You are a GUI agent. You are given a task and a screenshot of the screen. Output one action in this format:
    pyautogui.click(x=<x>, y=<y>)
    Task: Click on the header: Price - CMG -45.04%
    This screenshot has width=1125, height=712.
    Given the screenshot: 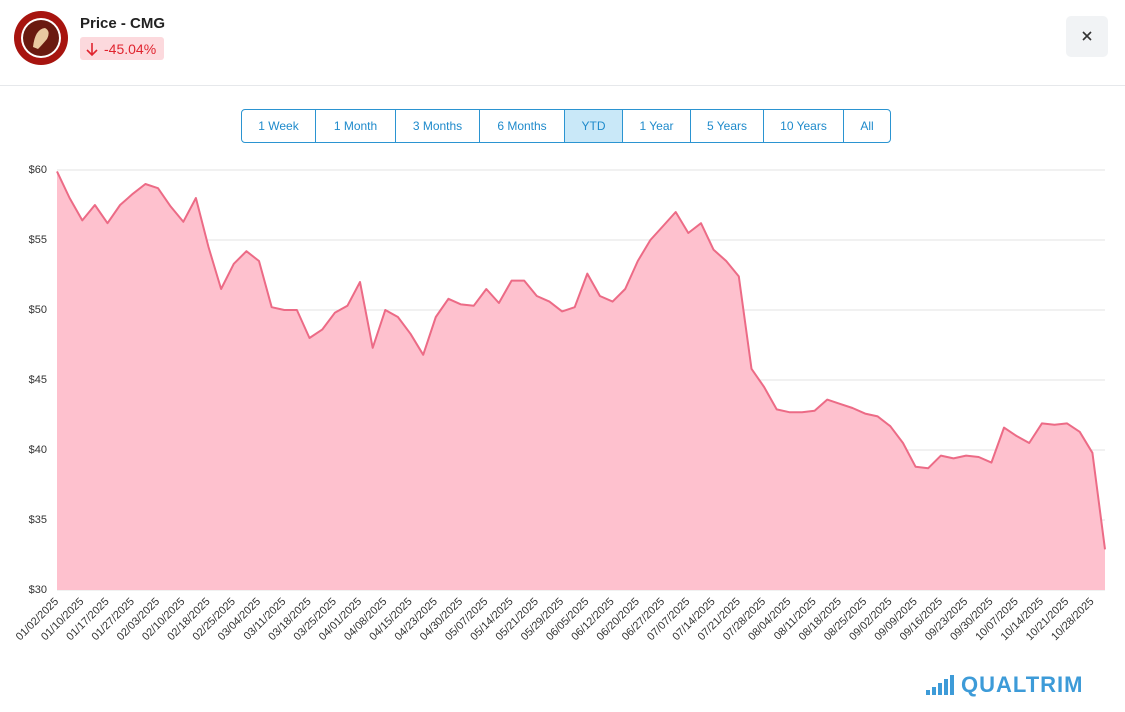 What is the action you would take?
    pyautogui.click(x=562, y=43)
    